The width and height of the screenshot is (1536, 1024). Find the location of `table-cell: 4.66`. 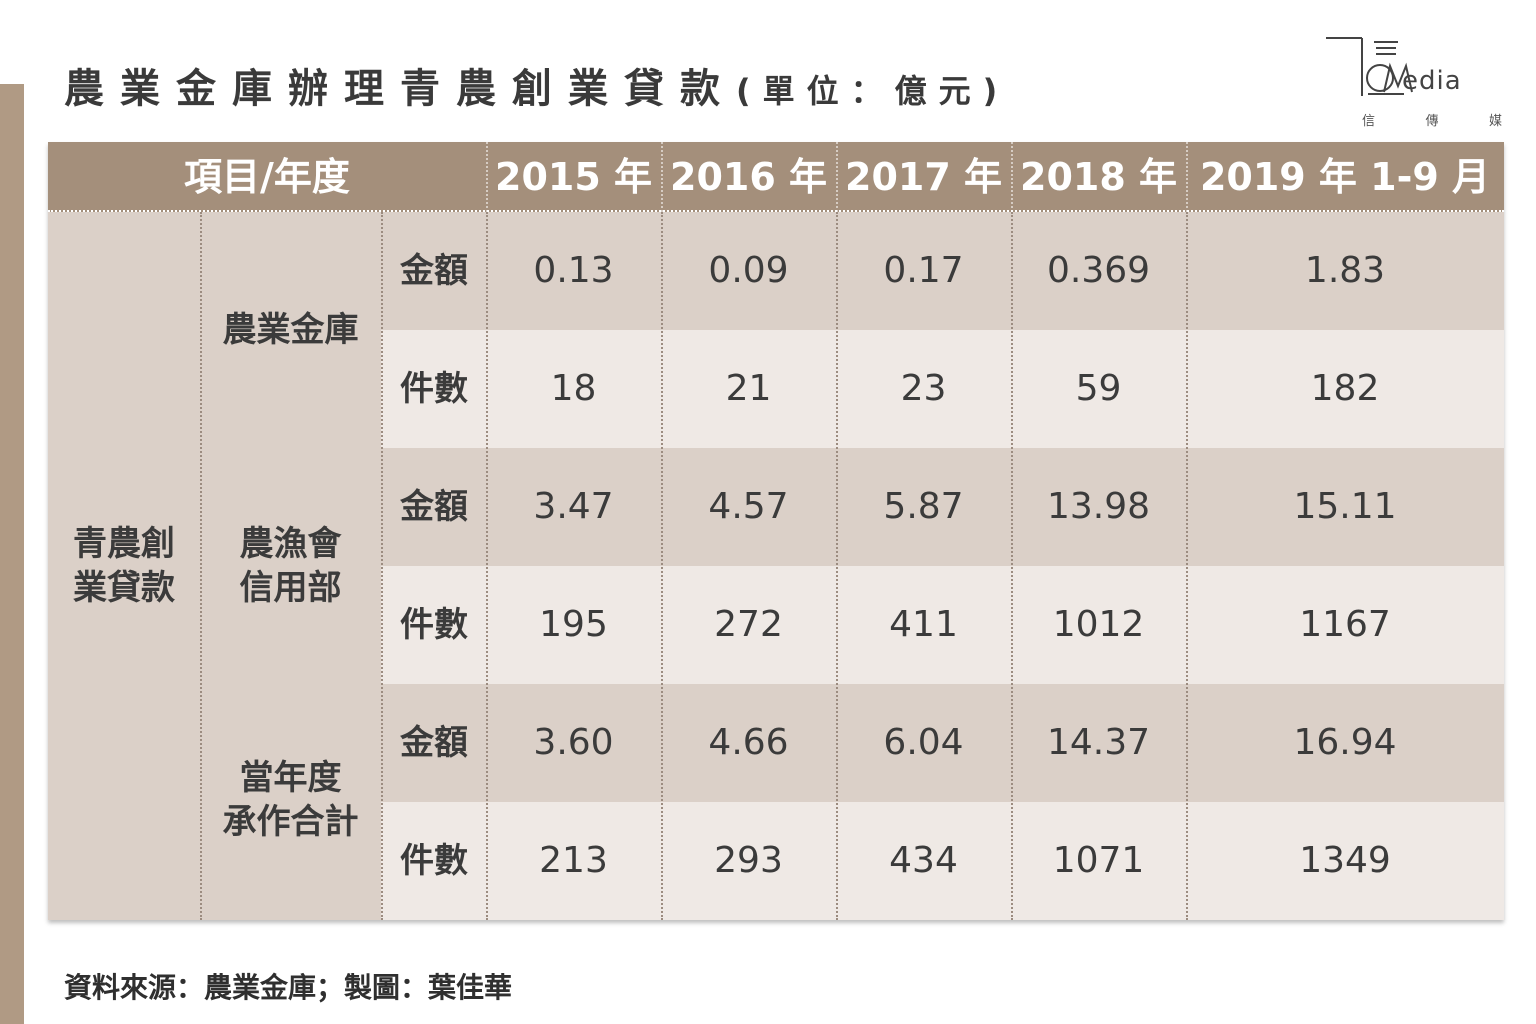

table-cell: 4.66 is located at coordinates (748, 742).